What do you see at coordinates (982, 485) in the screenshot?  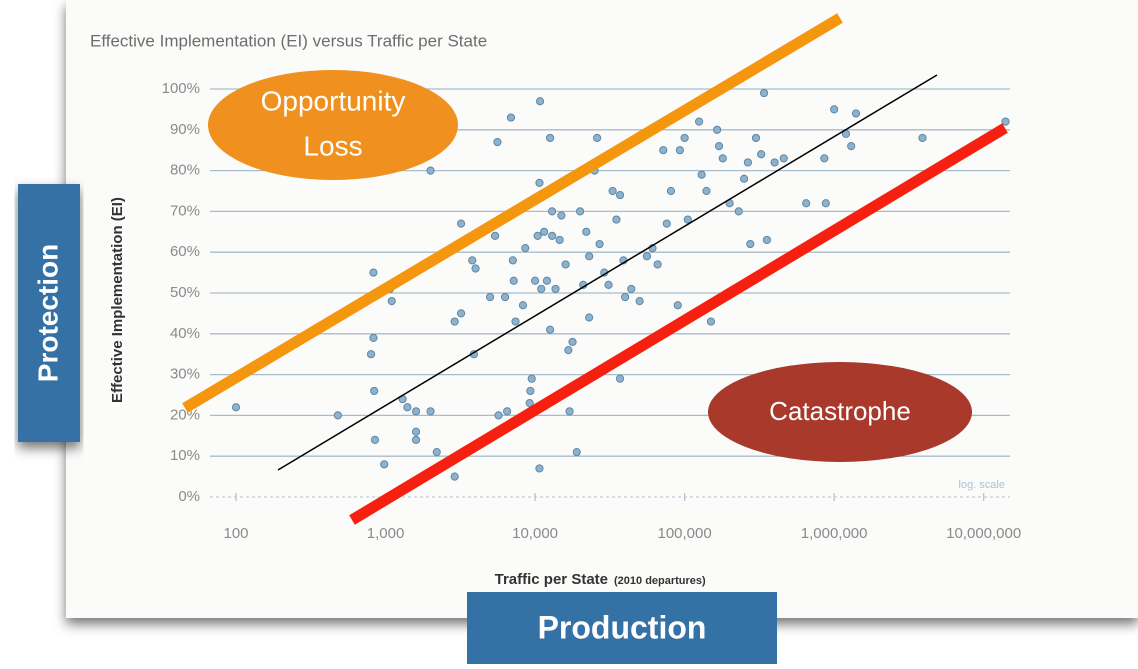 I see `scale-note: log. scale` at bounding box center [982, 485].